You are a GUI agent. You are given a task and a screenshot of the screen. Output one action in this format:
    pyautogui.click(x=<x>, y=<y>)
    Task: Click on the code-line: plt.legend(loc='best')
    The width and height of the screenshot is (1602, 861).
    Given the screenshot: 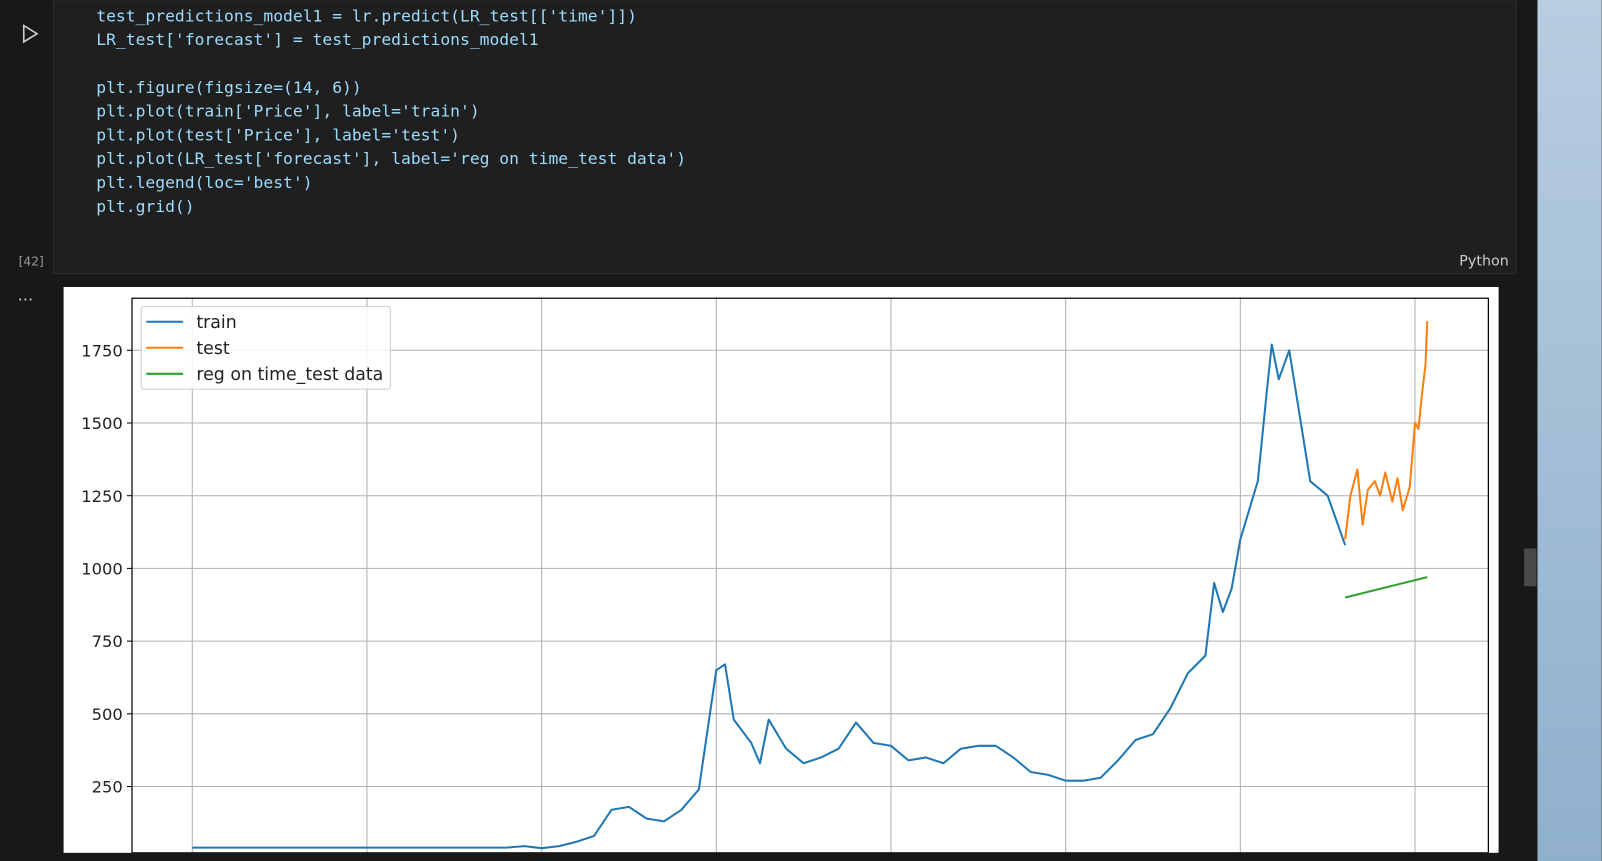 What is the action you would take?
    pyautogui.click(x=204, y=182)
    